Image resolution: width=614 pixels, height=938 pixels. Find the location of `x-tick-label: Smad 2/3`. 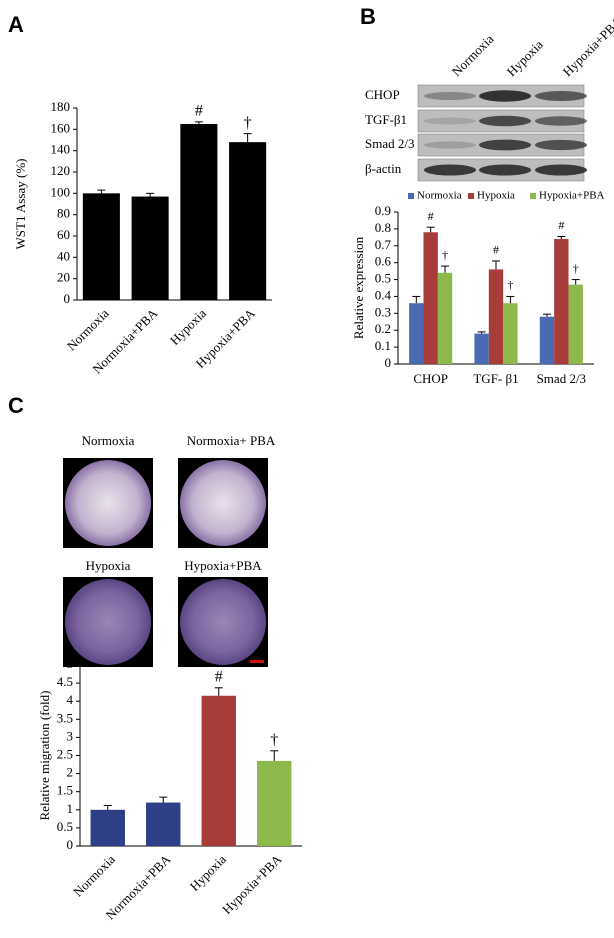

x-tick-label: Smad 2/3 is located at coordinates (561, 378).